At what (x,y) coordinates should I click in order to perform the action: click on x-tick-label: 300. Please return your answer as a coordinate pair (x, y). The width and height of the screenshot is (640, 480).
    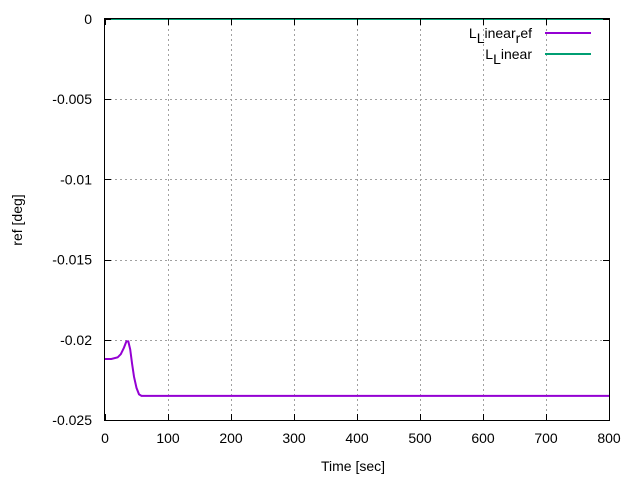
    Looking at the image, I should click on (294, 438).